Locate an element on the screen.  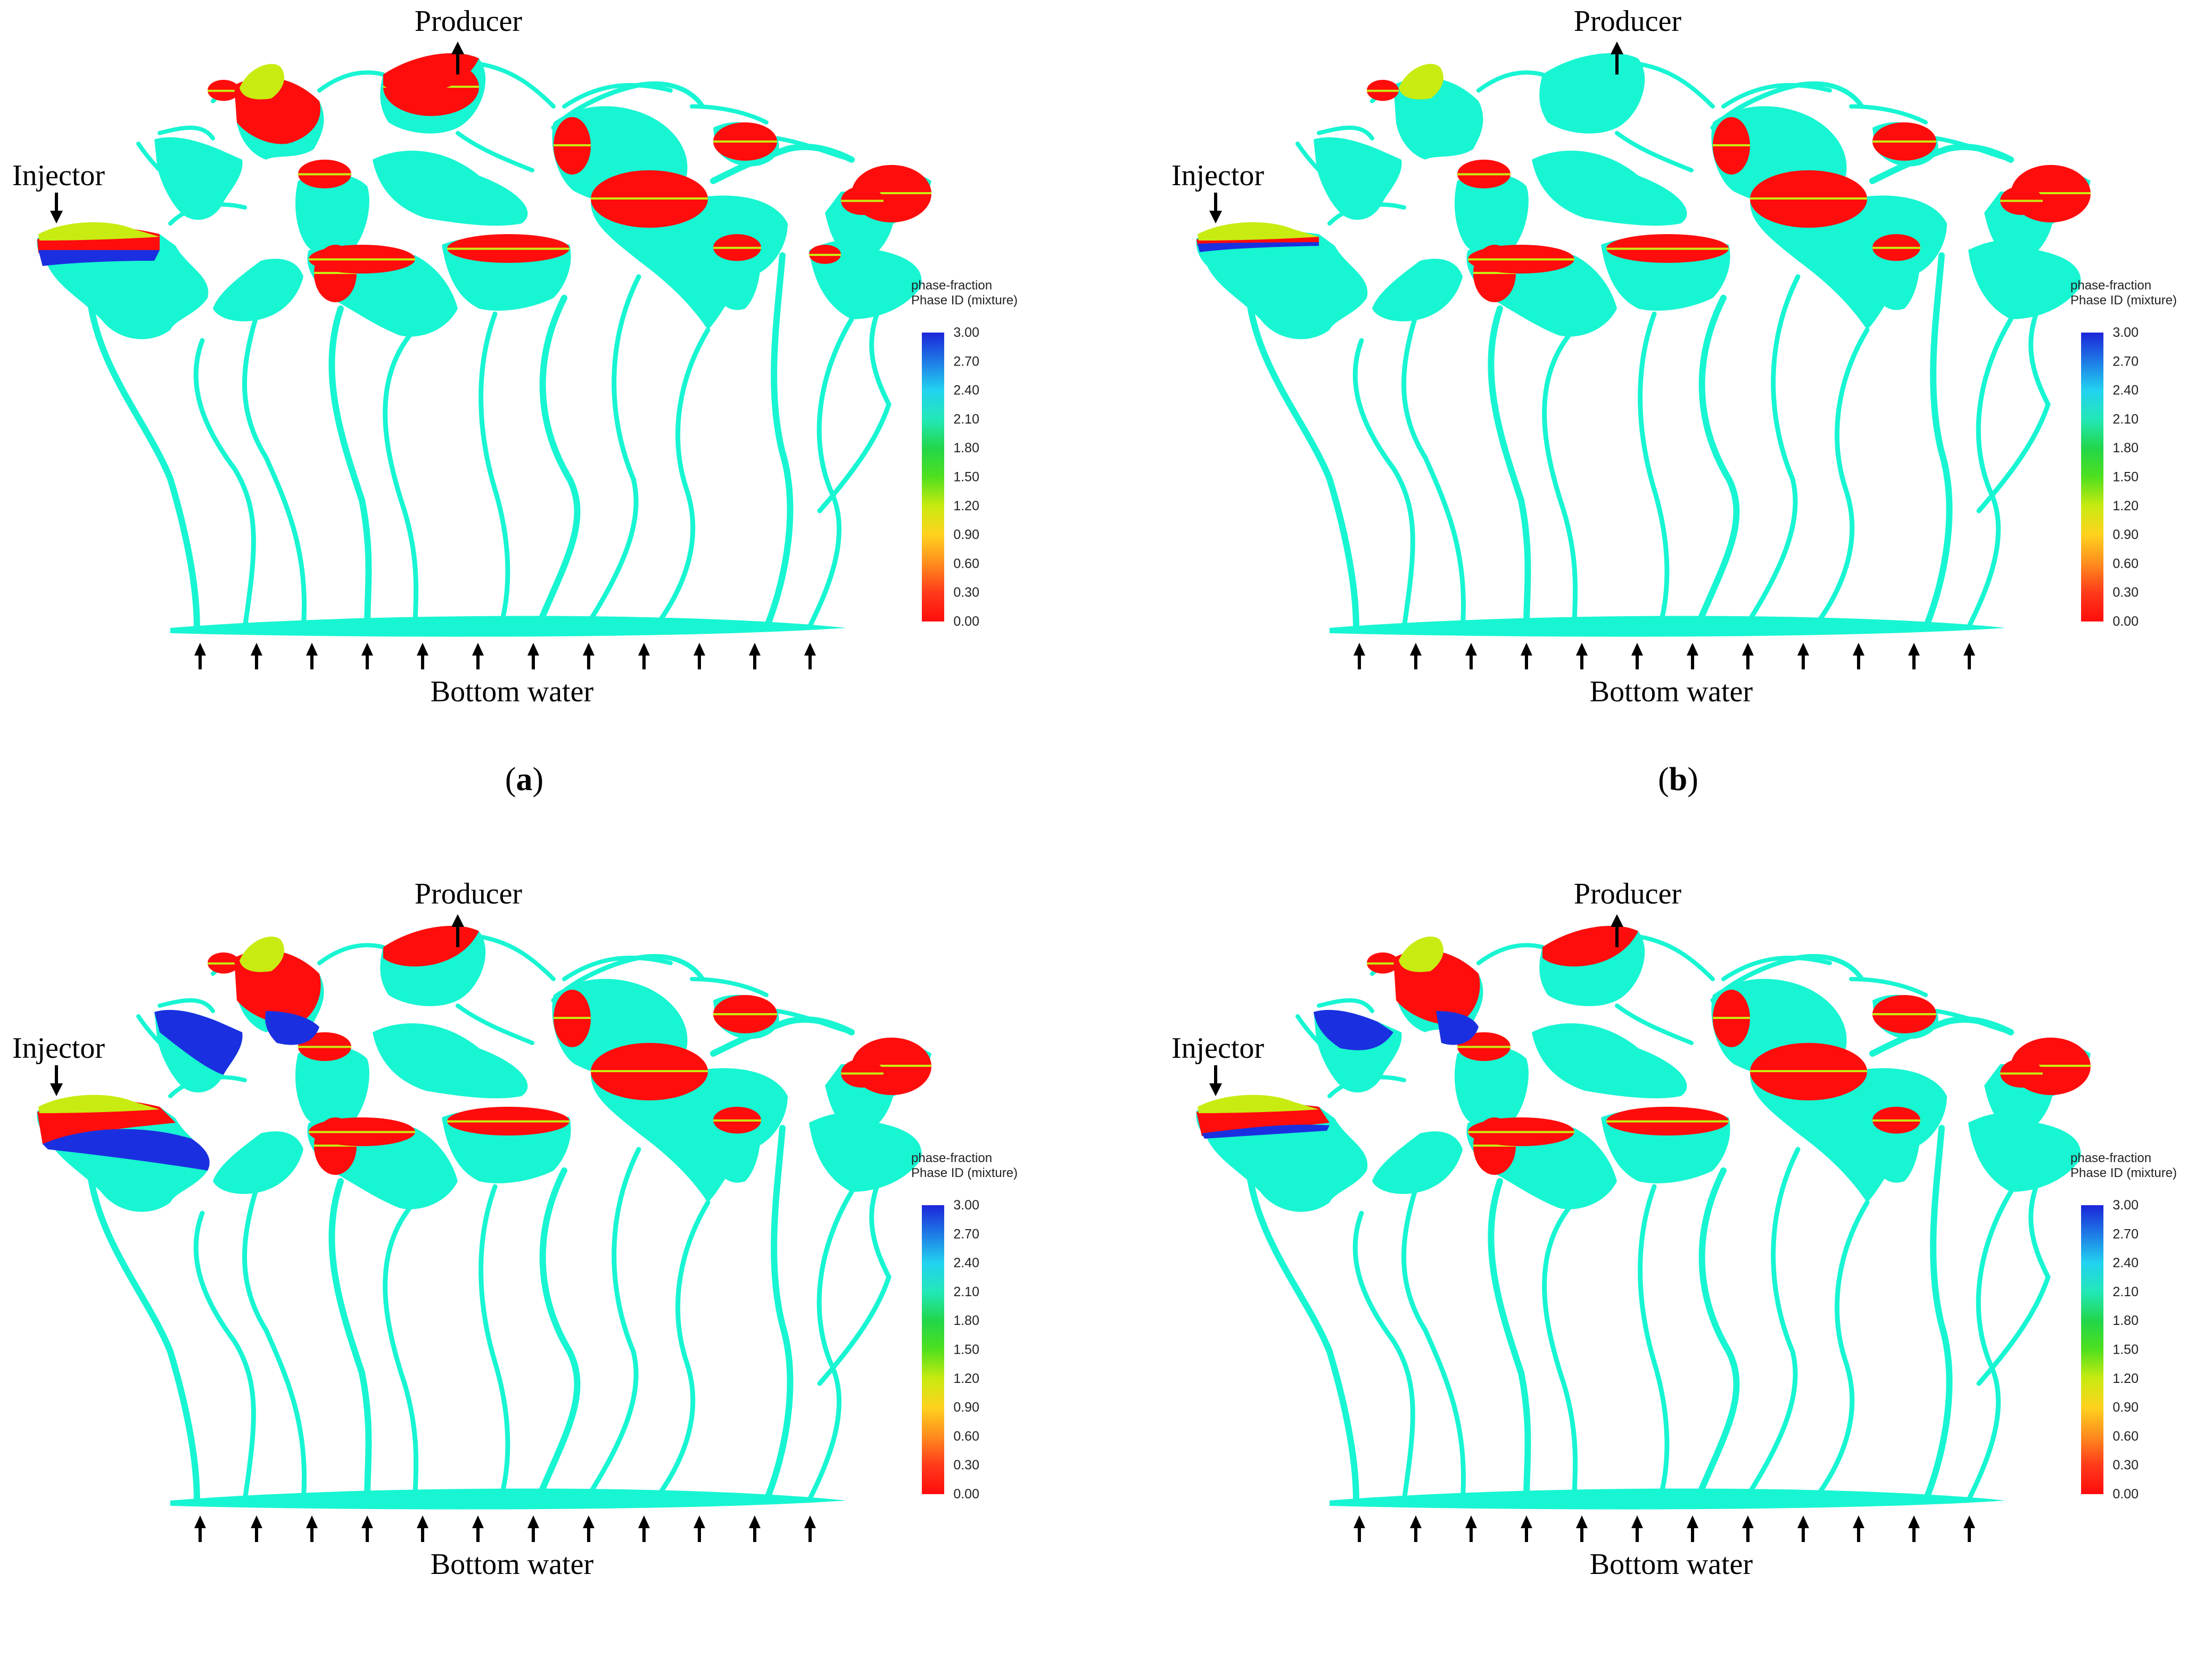
caption-a: (a) is located at coordinates (524, 779).